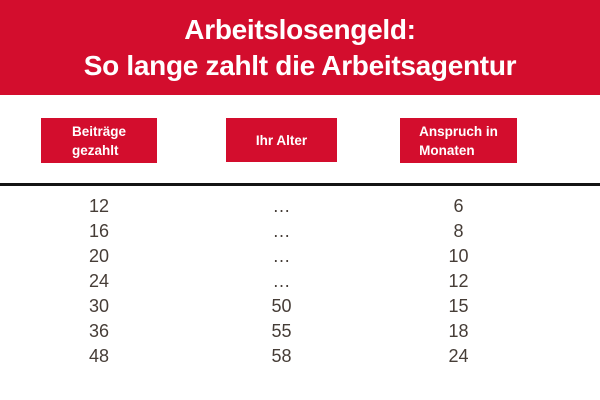 The image size is (600, 400). What do you see at coordinates (281, 306) in the screenshot?
I see `cell-age: 50` at bounding box center [281, 306].